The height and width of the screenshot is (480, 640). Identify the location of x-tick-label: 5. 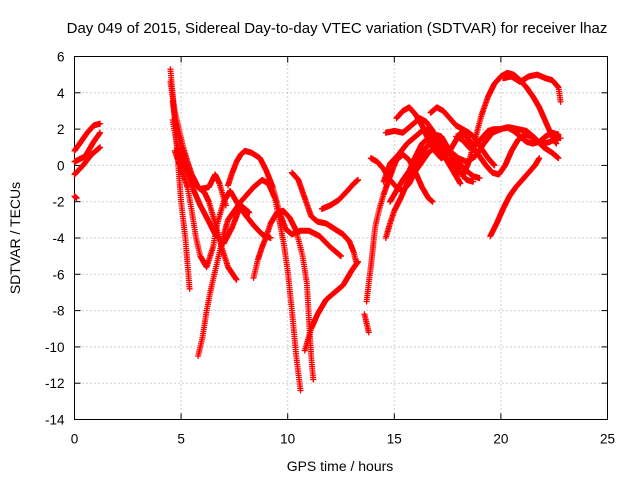
(181, 439).